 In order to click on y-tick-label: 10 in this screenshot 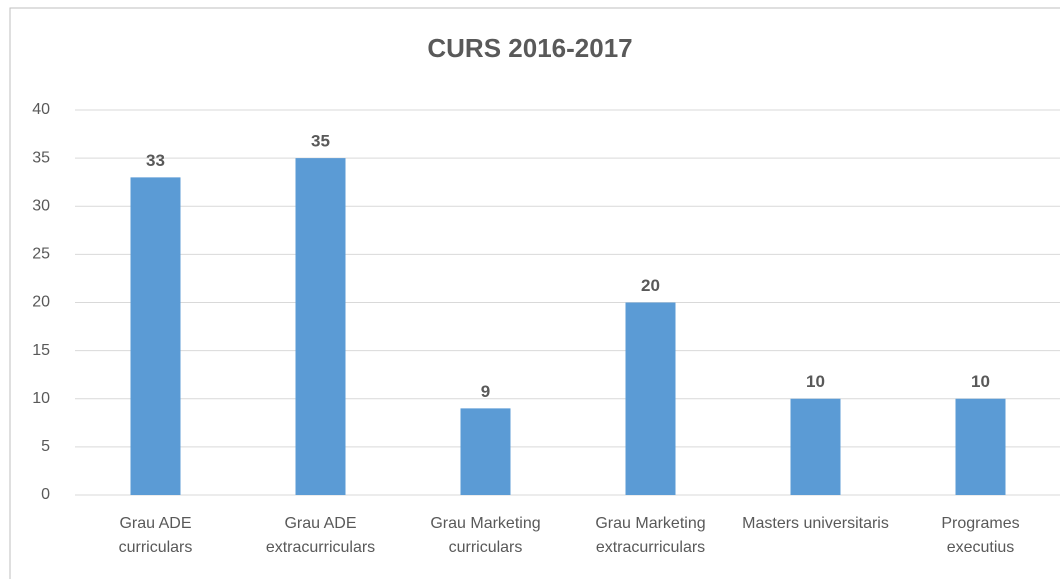, I will do `click(41, 398)`.